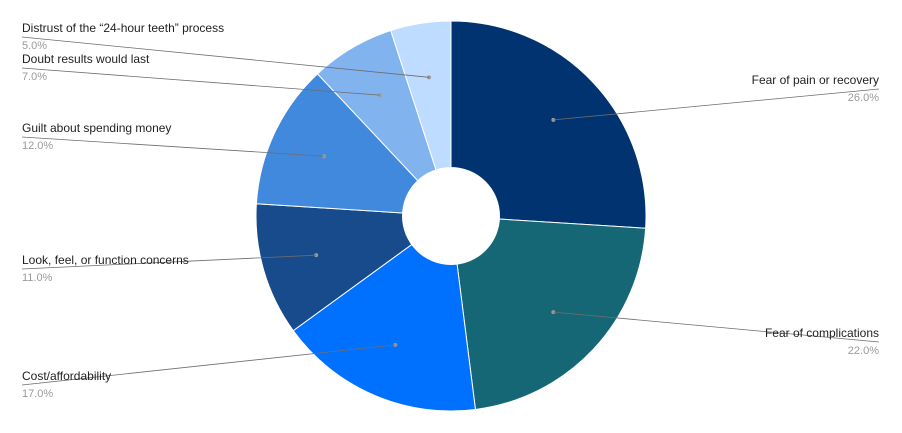 The height and width of the screenshot is (433, 902). Describe the element at coordinates (34, 46) in the screenshot. I see `slice-percent-6: 5.0%` at that location.